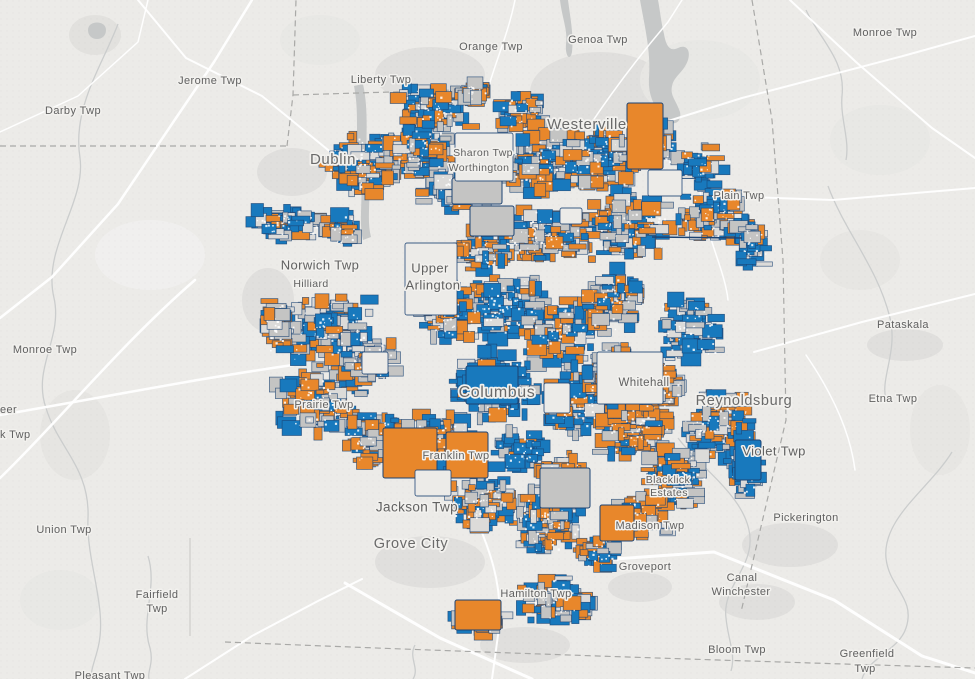 The image size is (975, 679). Describe the element at coordinates (497, 392) in the screenshot. I see `map-label-columbus: Columbus` at that location.